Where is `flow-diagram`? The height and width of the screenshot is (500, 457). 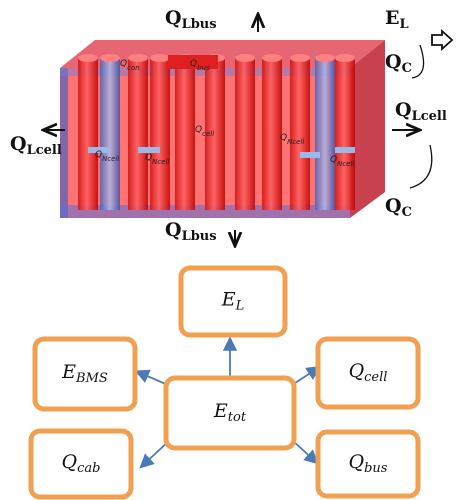 flow-diagram is located at coordinates (228, 402).